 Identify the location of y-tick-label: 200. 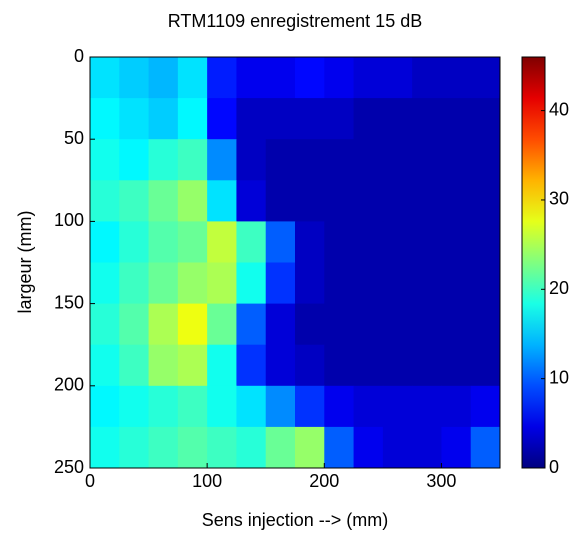
(69, 385).